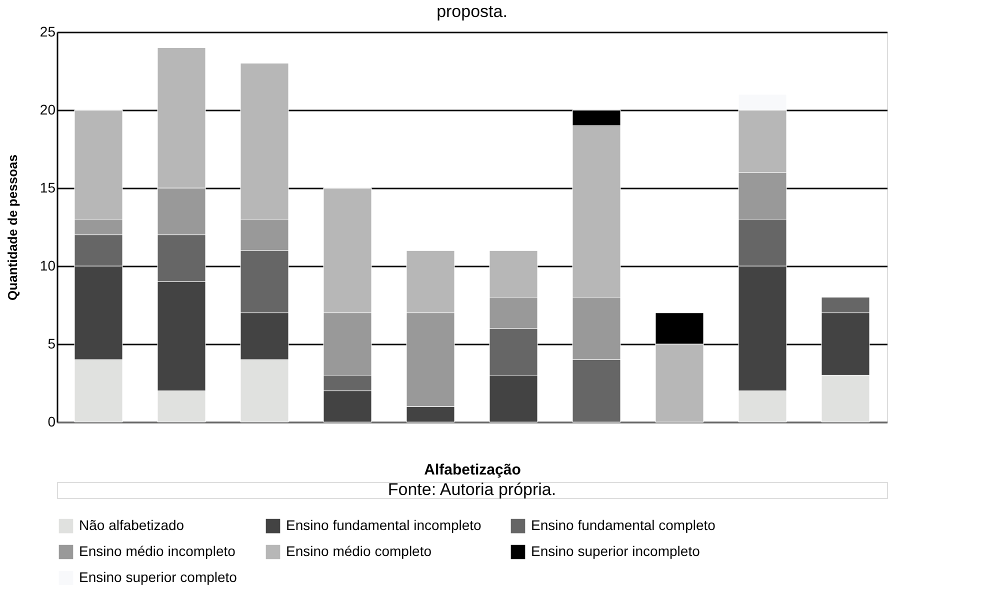 The height and width of the screenshot is (594, 981). I want to click on y-axis-title: Quantidade de pessoas, so click(12, 227).